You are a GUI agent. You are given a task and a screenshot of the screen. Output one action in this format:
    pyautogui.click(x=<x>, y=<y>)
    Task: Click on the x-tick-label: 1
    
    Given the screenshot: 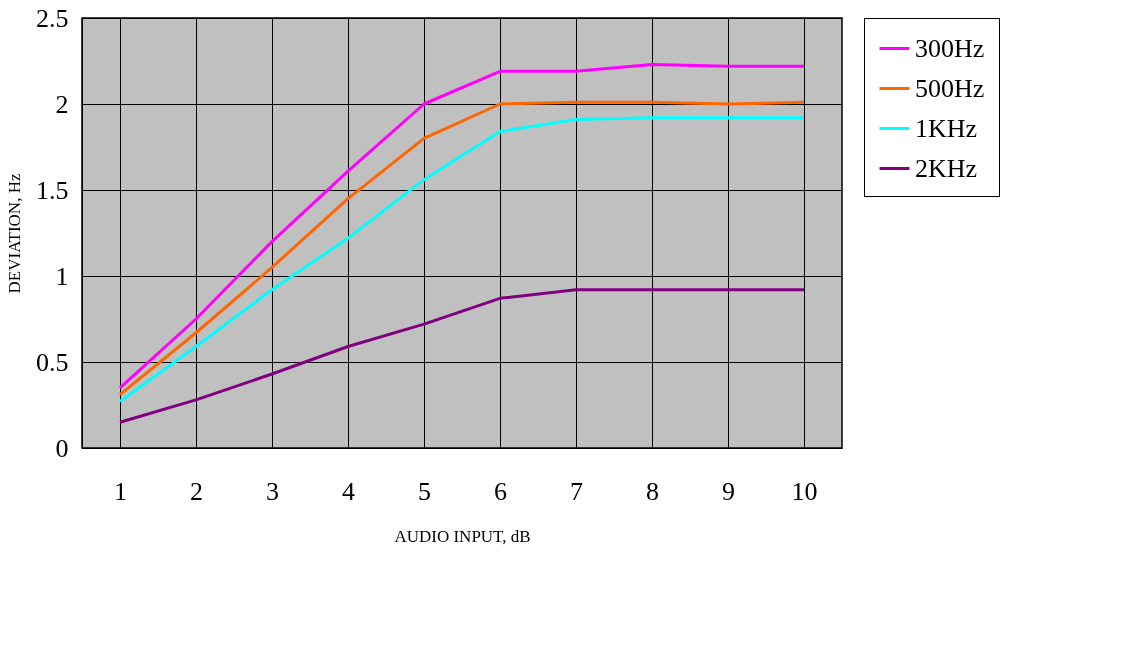 What is the action you would take?
    pyautogui.click(x=120, y=491)
    